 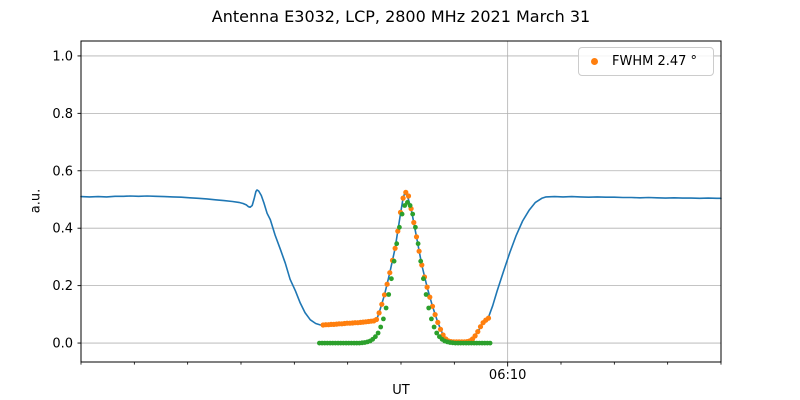 I want to click on y-axis-label: a.u., so click(x=36, y=201).